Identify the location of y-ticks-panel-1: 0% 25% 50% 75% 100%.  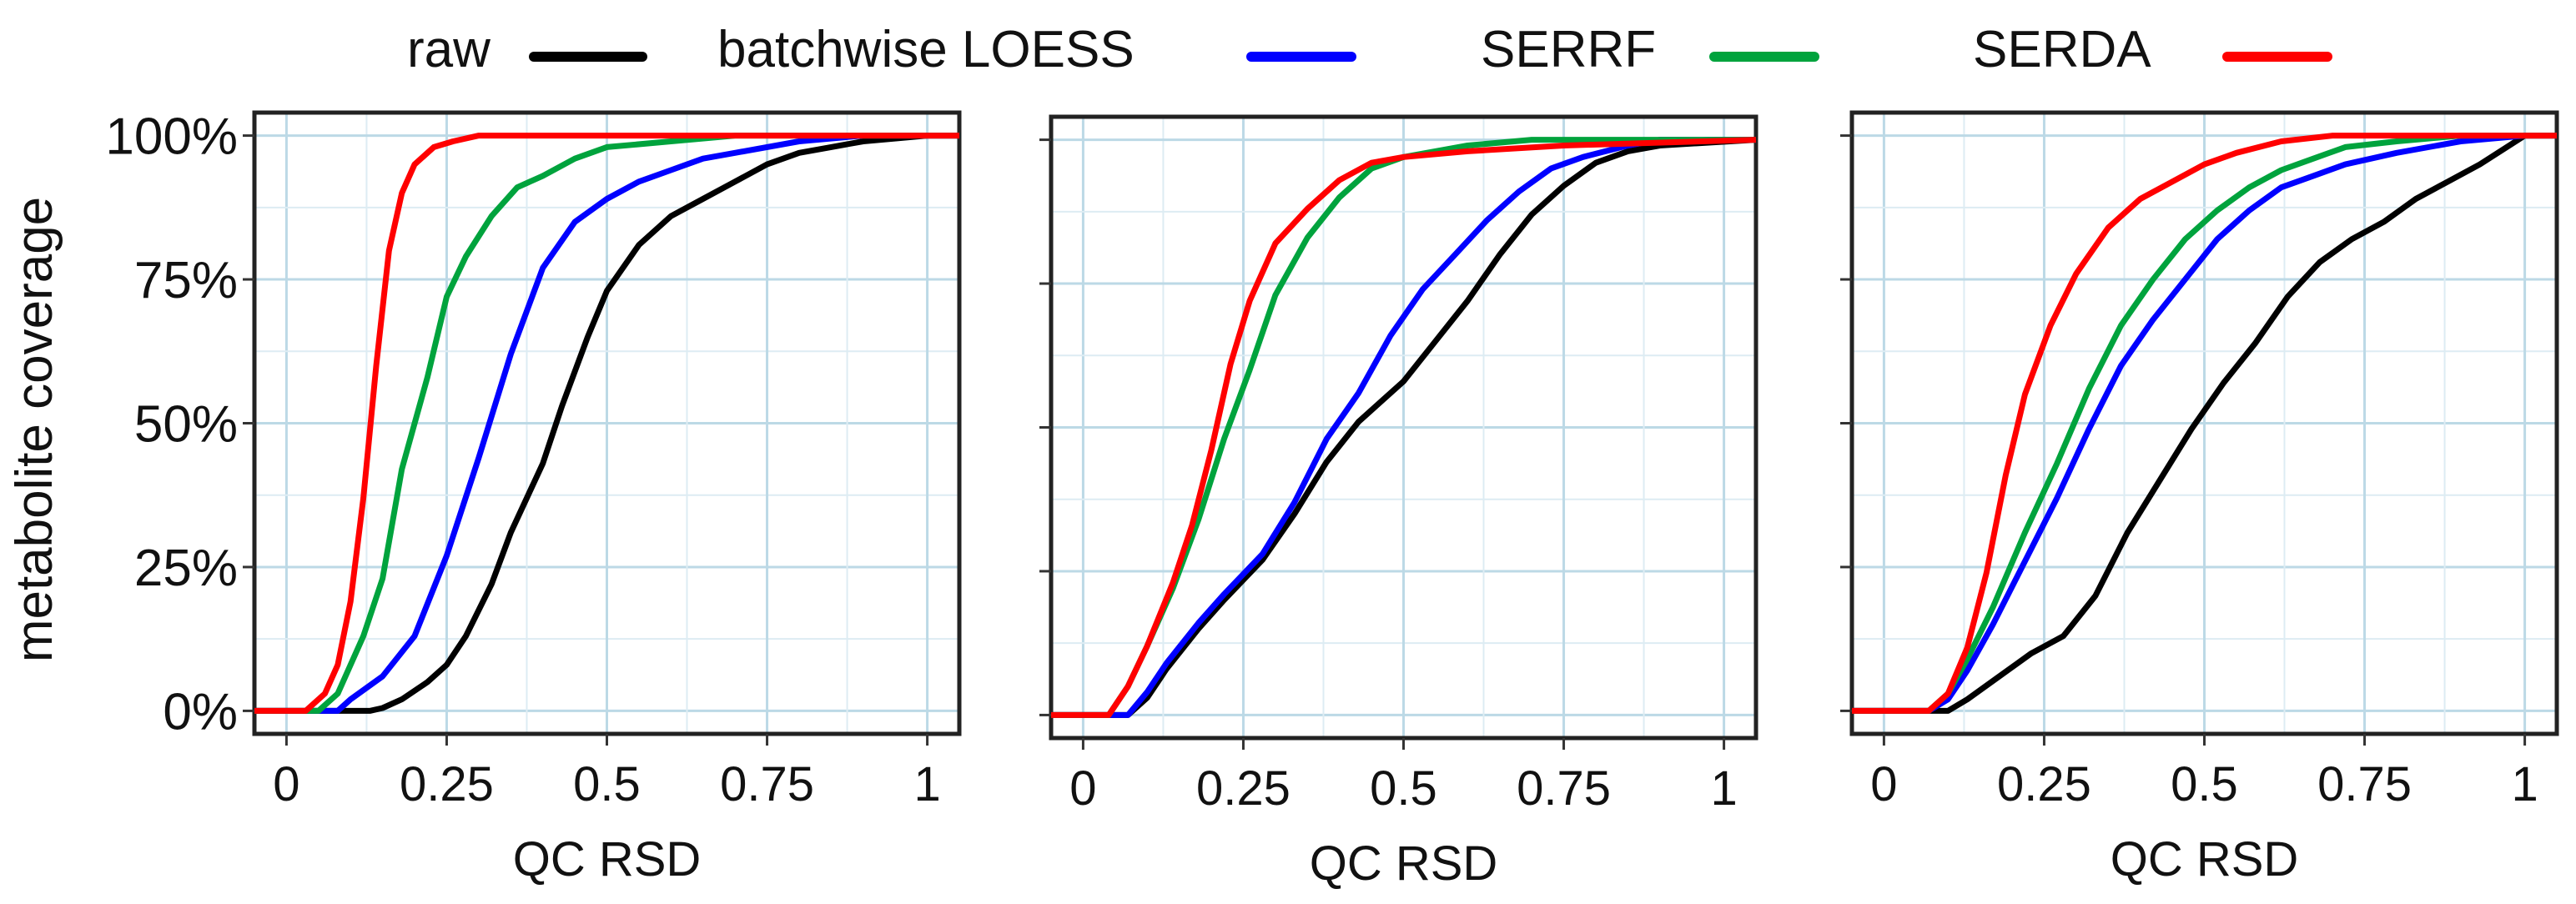
(179, 424).